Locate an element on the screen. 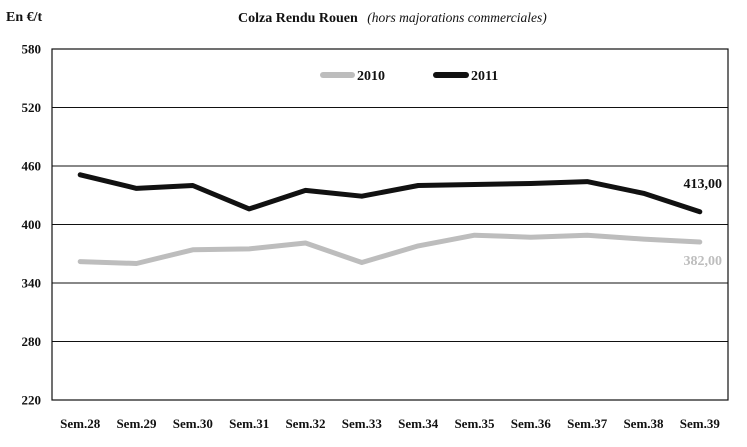 The width and height of the screenshot is (747, 447). y-tick-label: 520 is located at coordinates (32, 107).